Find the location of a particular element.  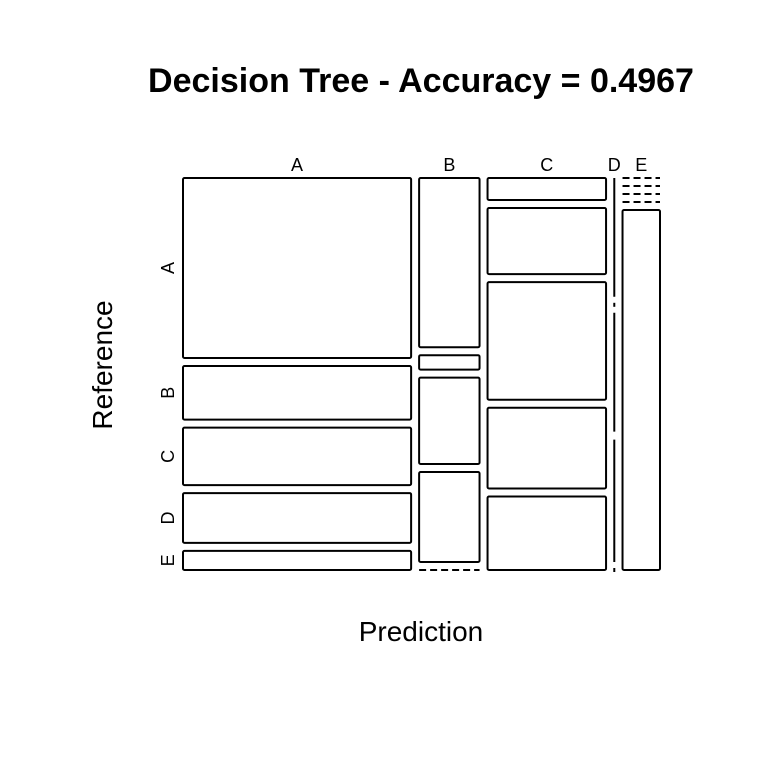

chart-title: Decision Tree - Accuracy = 0.4967 is located at coordinates (421, 81).